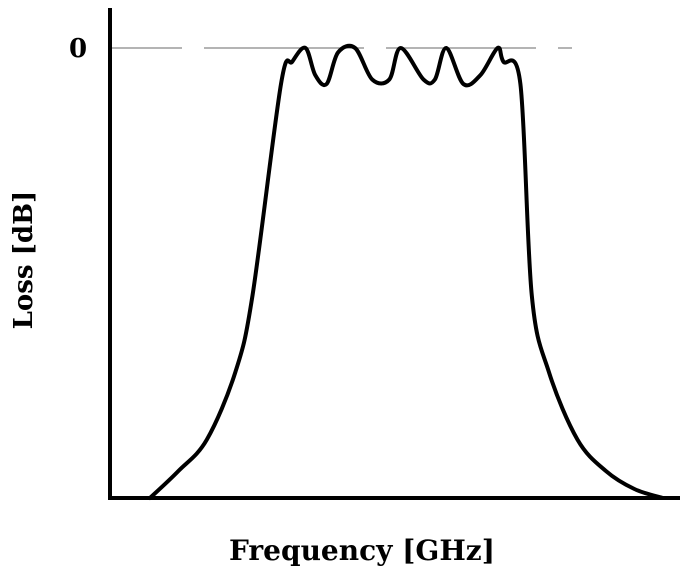 The image size is (694, 572). What do you see at coordinates (362, 550) in the screenshot?
I see `x-axis-label: Frequency [GHz]` at bounding box center [362, 550].